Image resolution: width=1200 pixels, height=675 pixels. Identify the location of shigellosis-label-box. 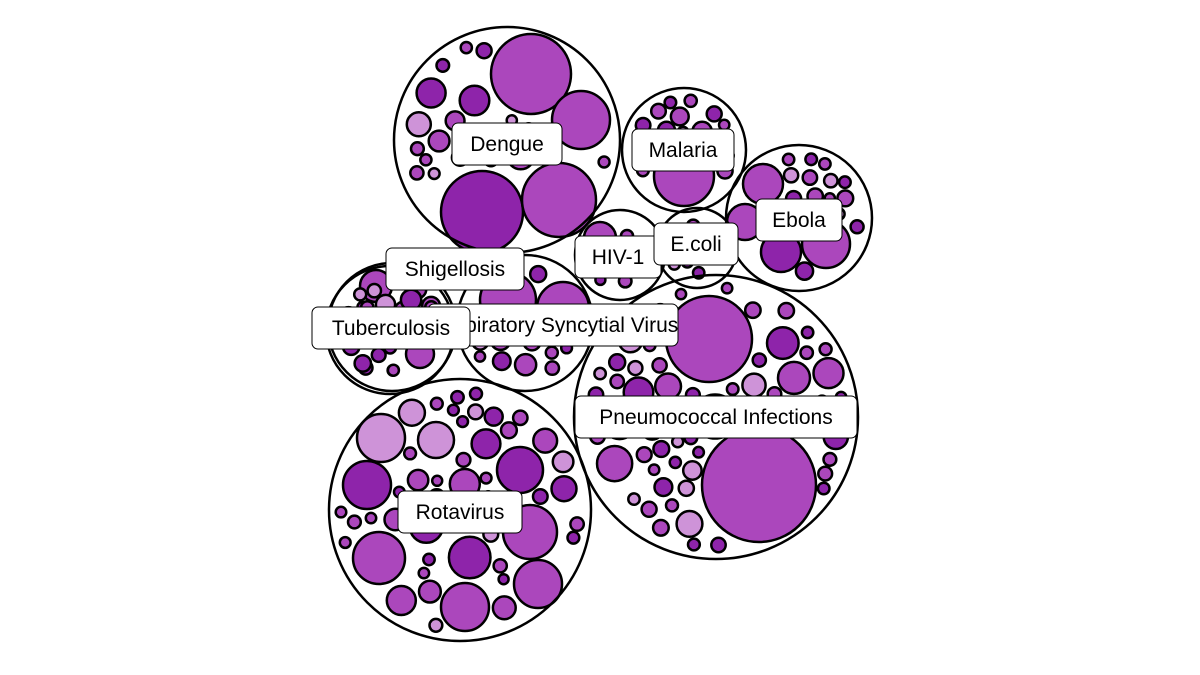
(455, 269).